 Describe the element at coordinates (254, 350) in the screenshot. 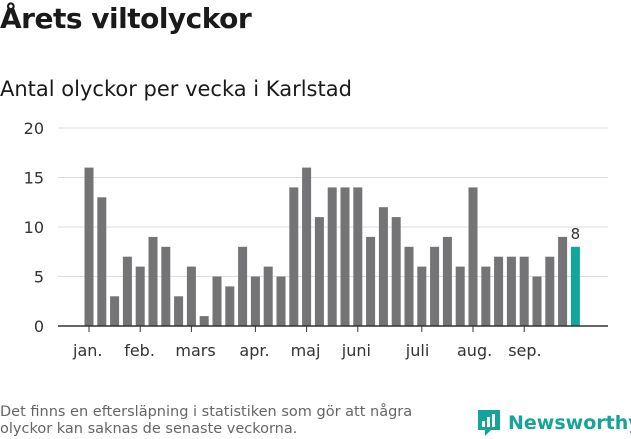

I see `x-tick-label: apr.` at that location.